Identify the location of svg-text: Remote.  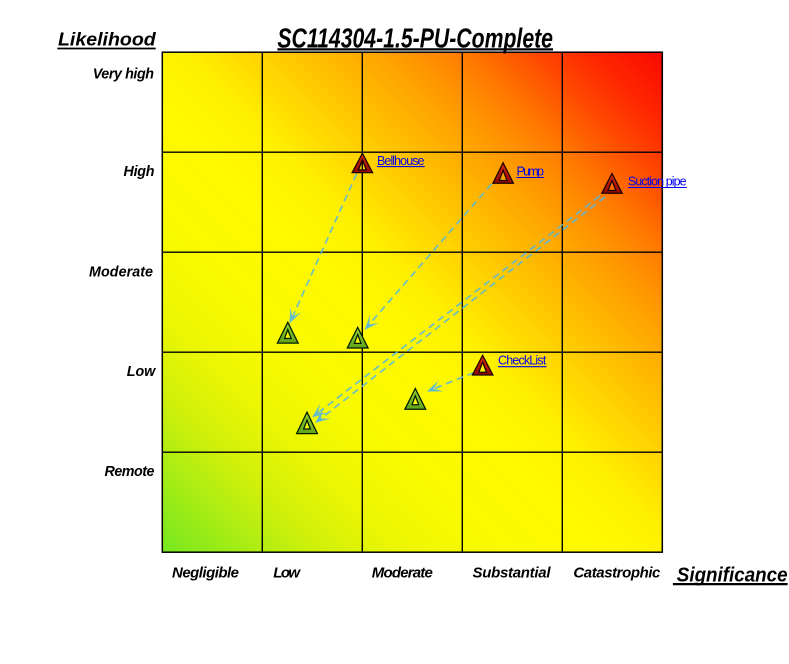
(130, 472).